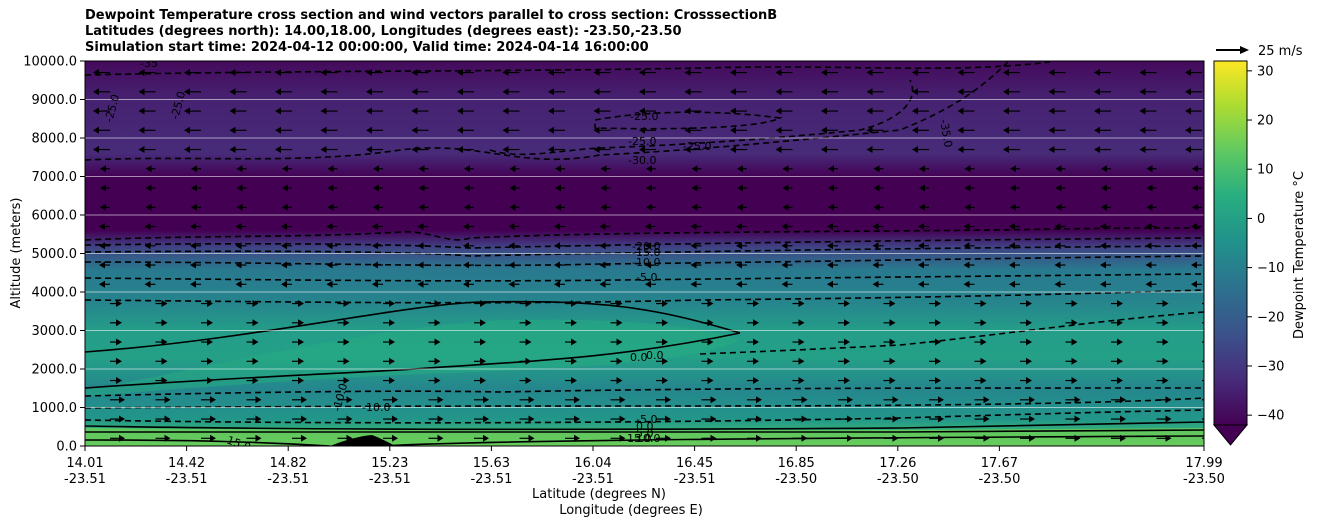 The height and width of the screenshot is (526, 1320). What do you see at coordinates (796, 463) in the screenshot?
I see `x-tick-label-lat: 16.85` at bounding box center [796, 463].